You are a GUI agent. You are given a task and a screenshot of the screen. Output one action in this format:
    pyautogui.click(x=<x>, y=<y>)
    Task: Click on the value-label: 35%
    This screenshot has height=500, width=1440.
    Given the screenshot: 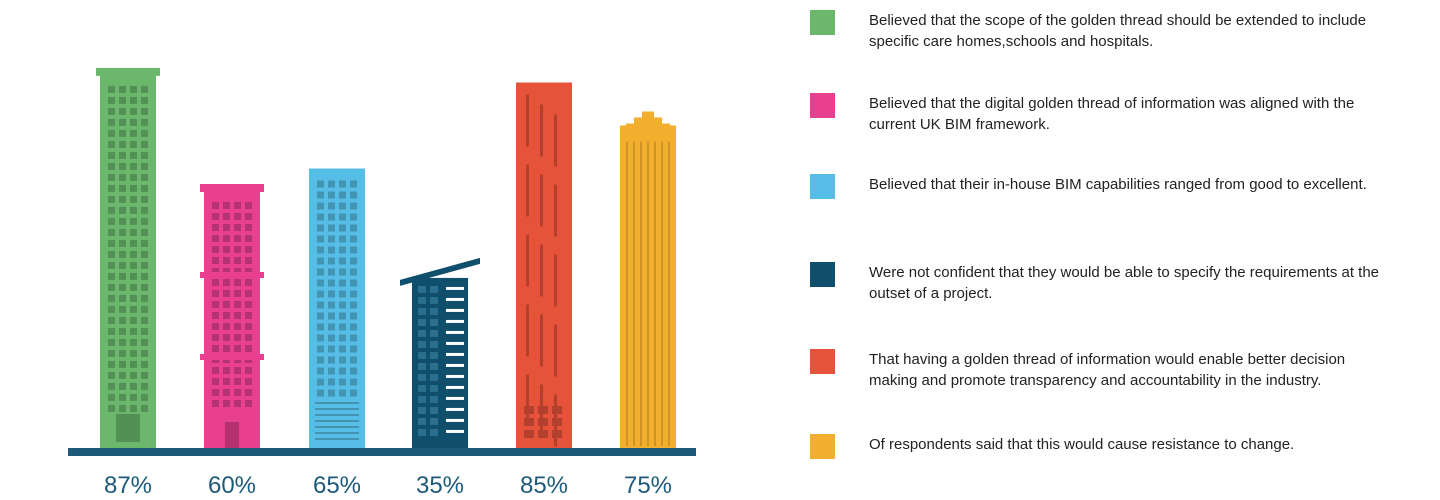 What is the action you would take?
    pyautogui.click(x=440, y=485)
    